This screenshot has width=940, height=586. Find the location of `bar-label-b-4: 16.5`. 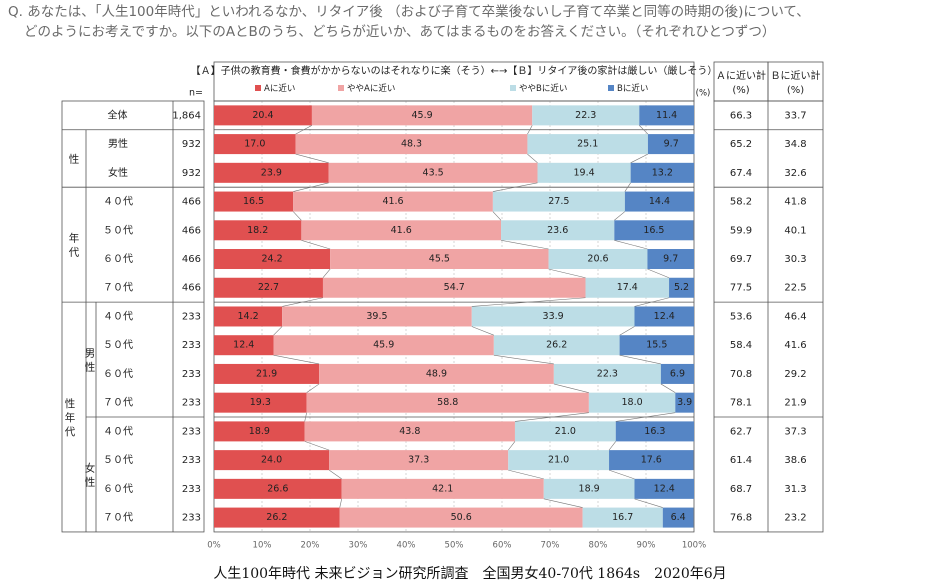

bar-label-b-4: 16.5 is located at coordinates (653, 230).